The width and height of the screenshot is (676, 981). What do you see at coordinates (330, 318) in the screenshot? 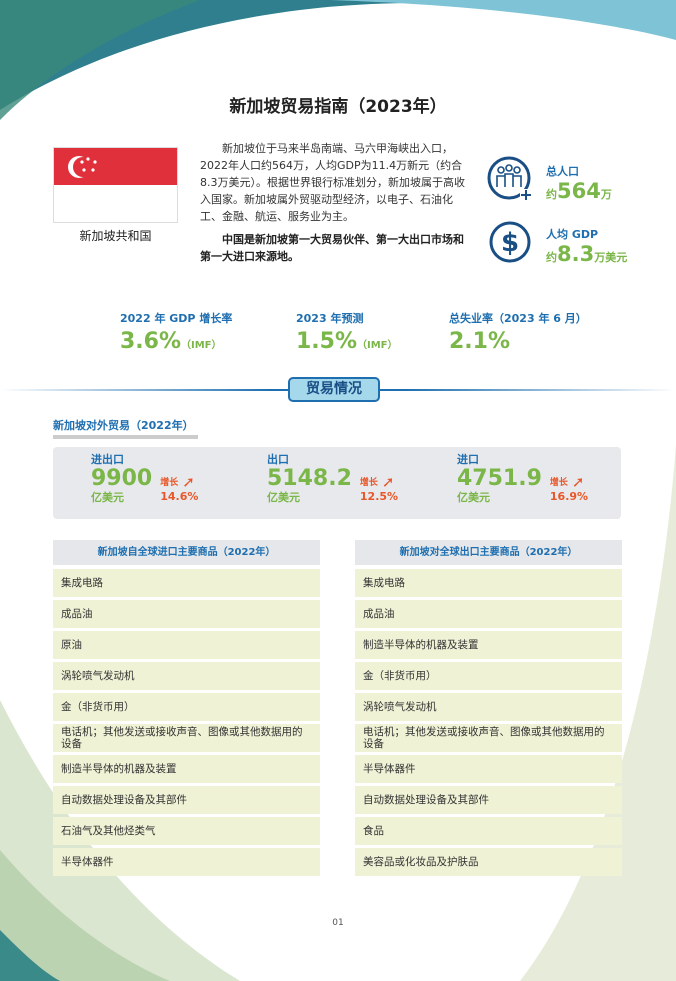
I see `kpi-label: 2023 年预测` at bounding box center [330, 318].